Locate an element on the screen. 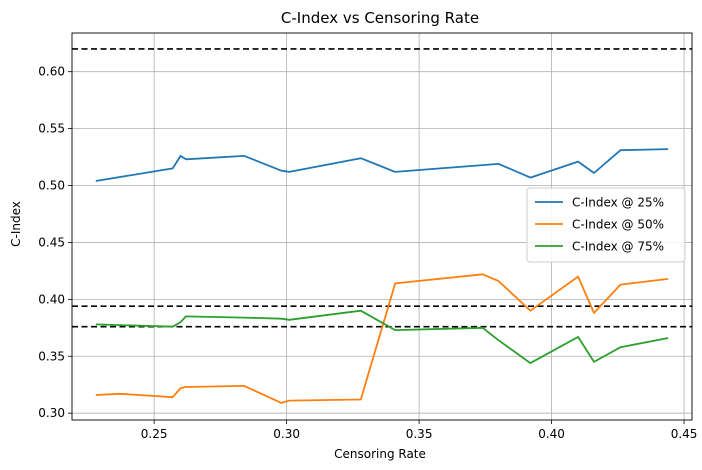  y-tick-label: 0.40 is located at coordinates (51, 299).